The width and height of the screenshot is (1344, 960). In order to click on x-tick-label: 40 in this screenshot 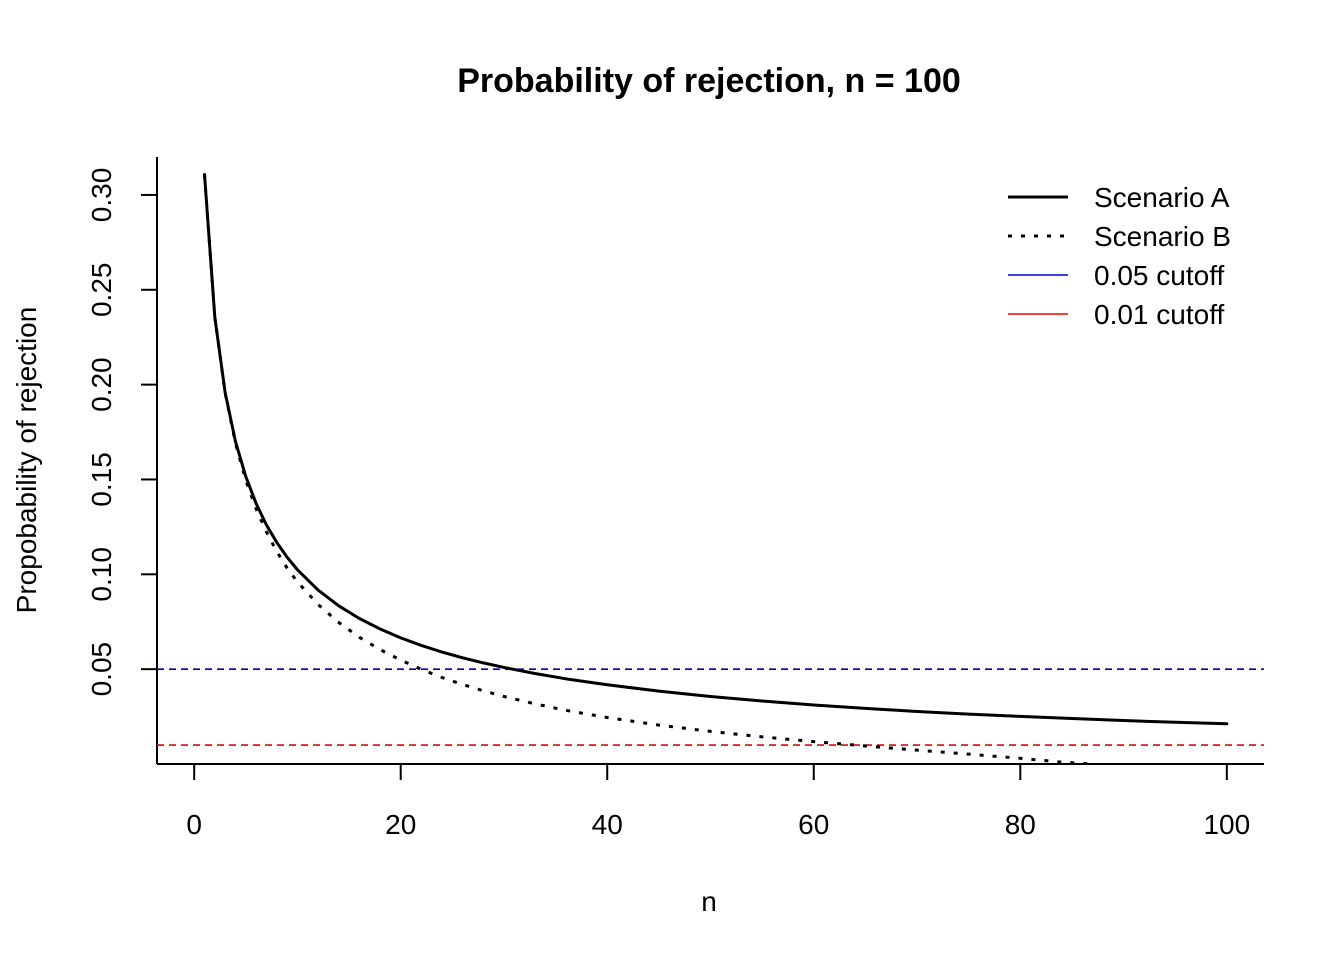, I will do `click(607, 824)`.